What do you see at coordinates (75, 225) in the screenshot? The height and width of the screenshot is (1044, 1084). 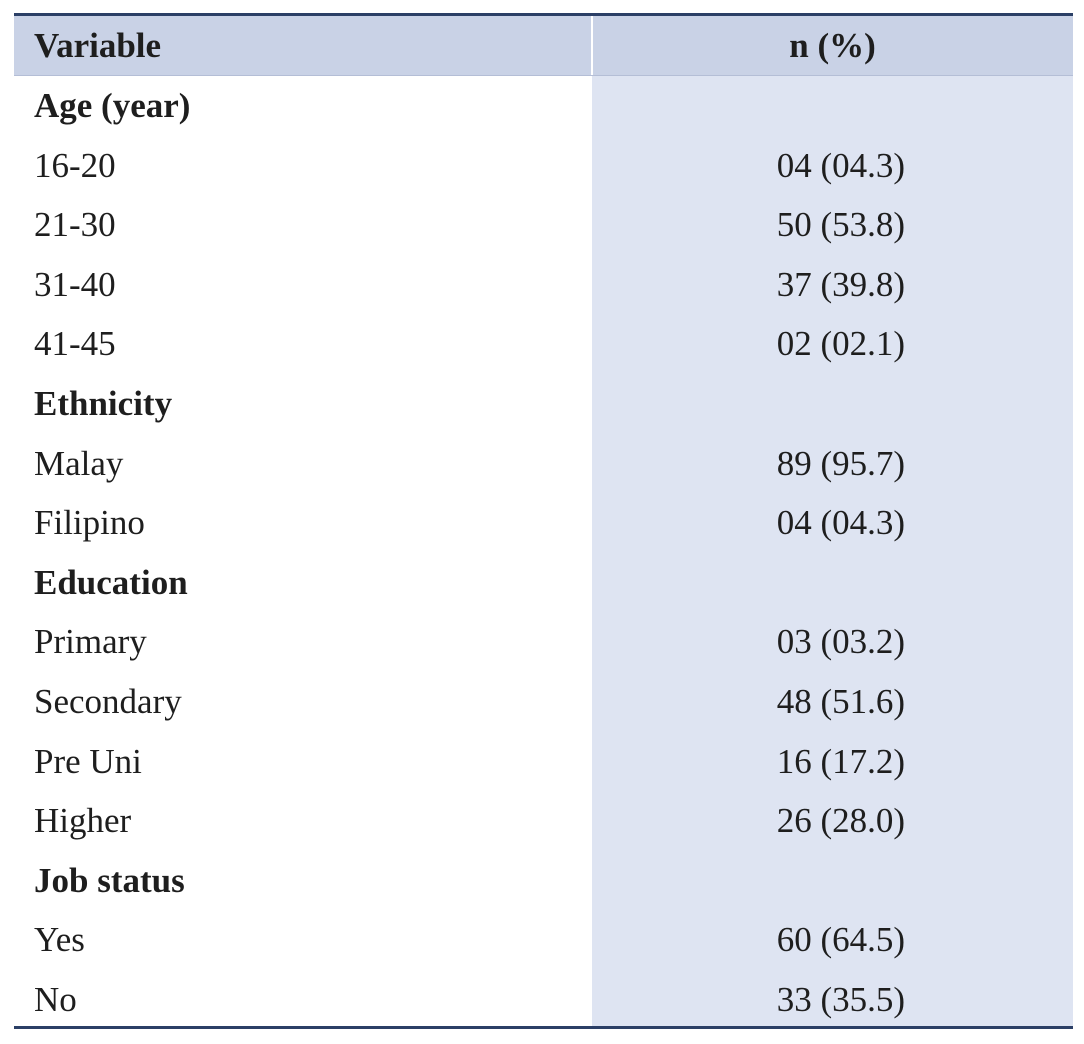 I see `row-label: 21-30` at bounding box center [75, 225].